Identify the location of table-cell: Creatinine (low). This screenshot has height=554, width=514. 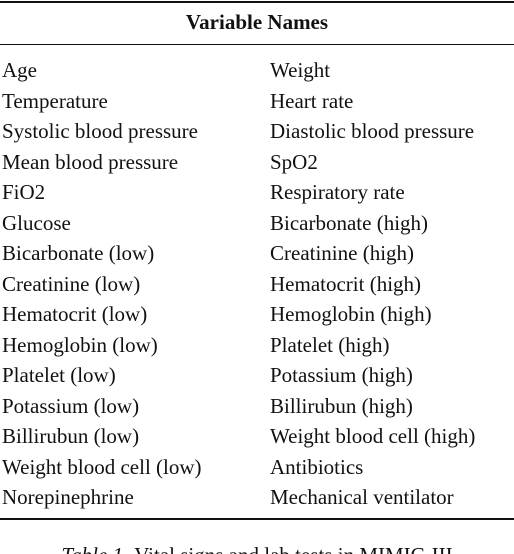
(71, 283).